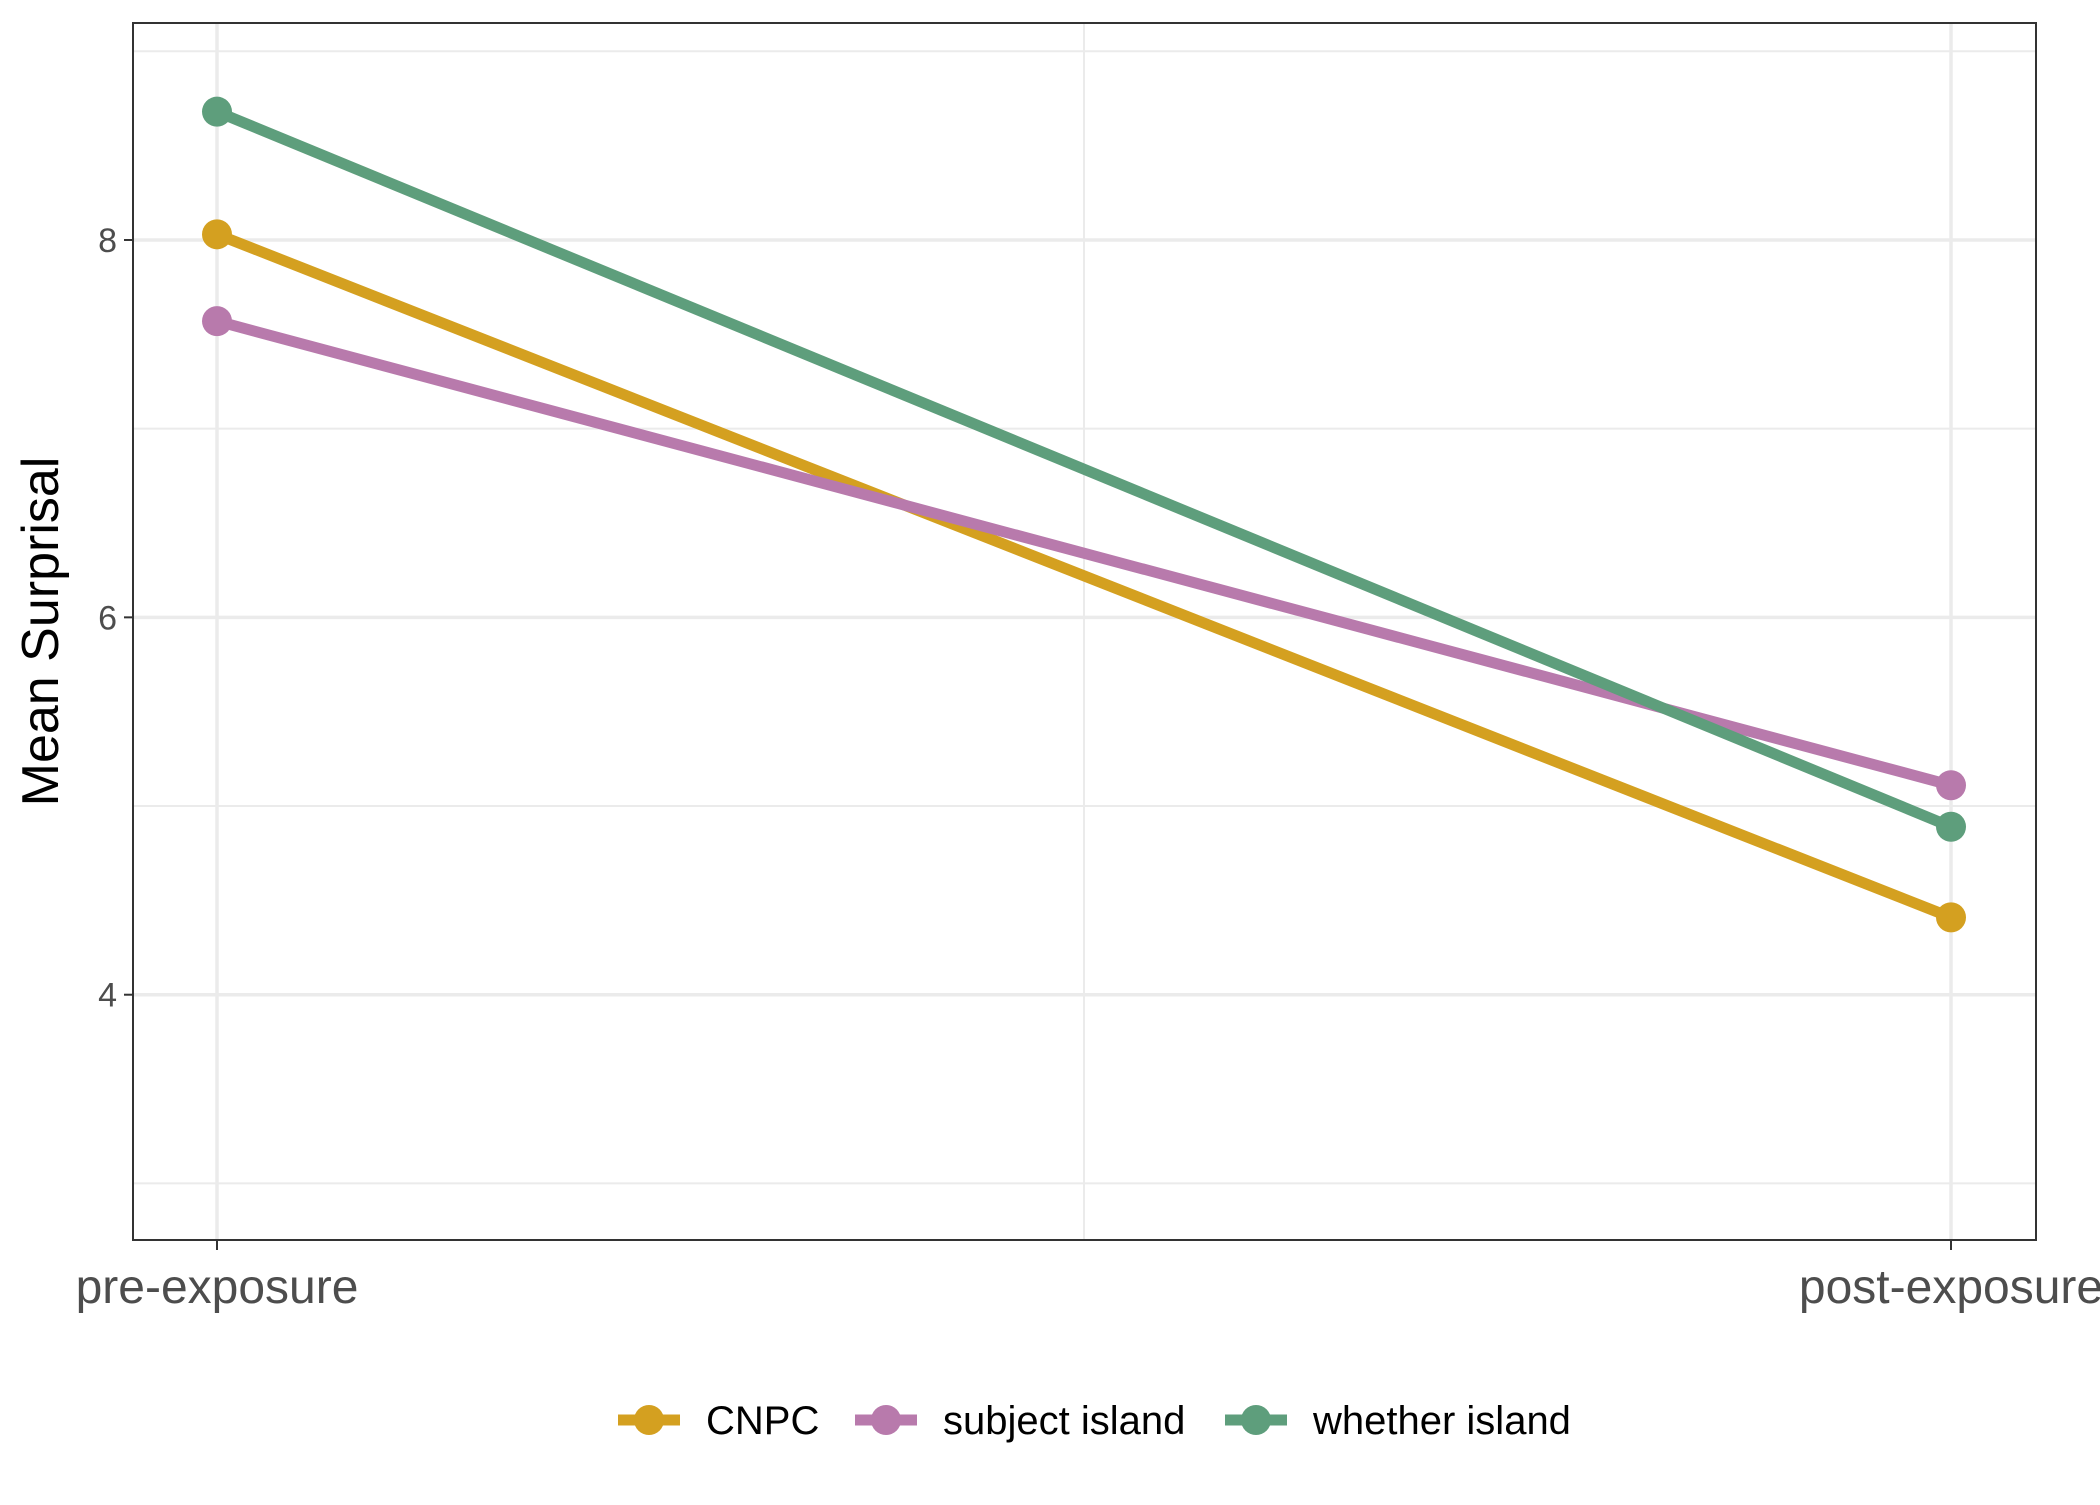 This screenshot has height=1505, width=2100. What do you see at coordinates (41, 632) in the screenshot?
I see `y-axis-title: Mean Surprisal` at bounding box center [41, 632].